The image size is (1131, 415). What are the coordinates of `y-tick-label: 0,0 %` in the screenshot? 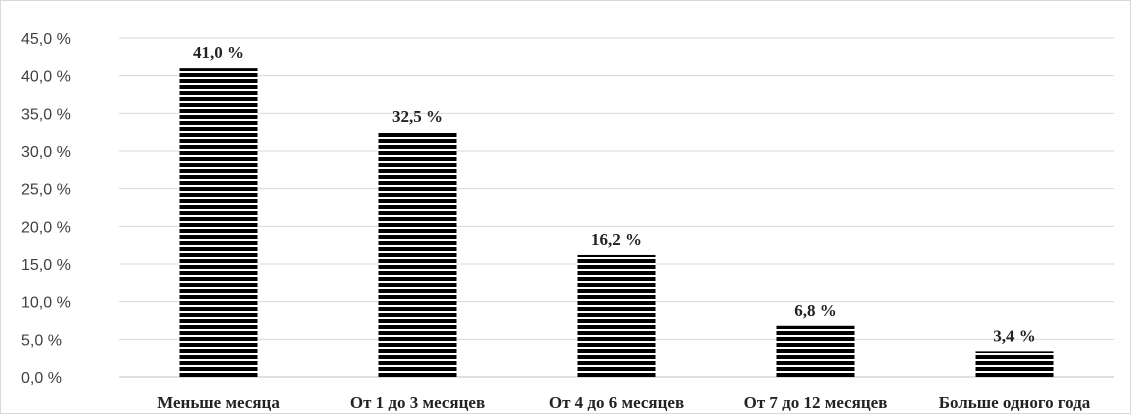 It's located at (41, 378).